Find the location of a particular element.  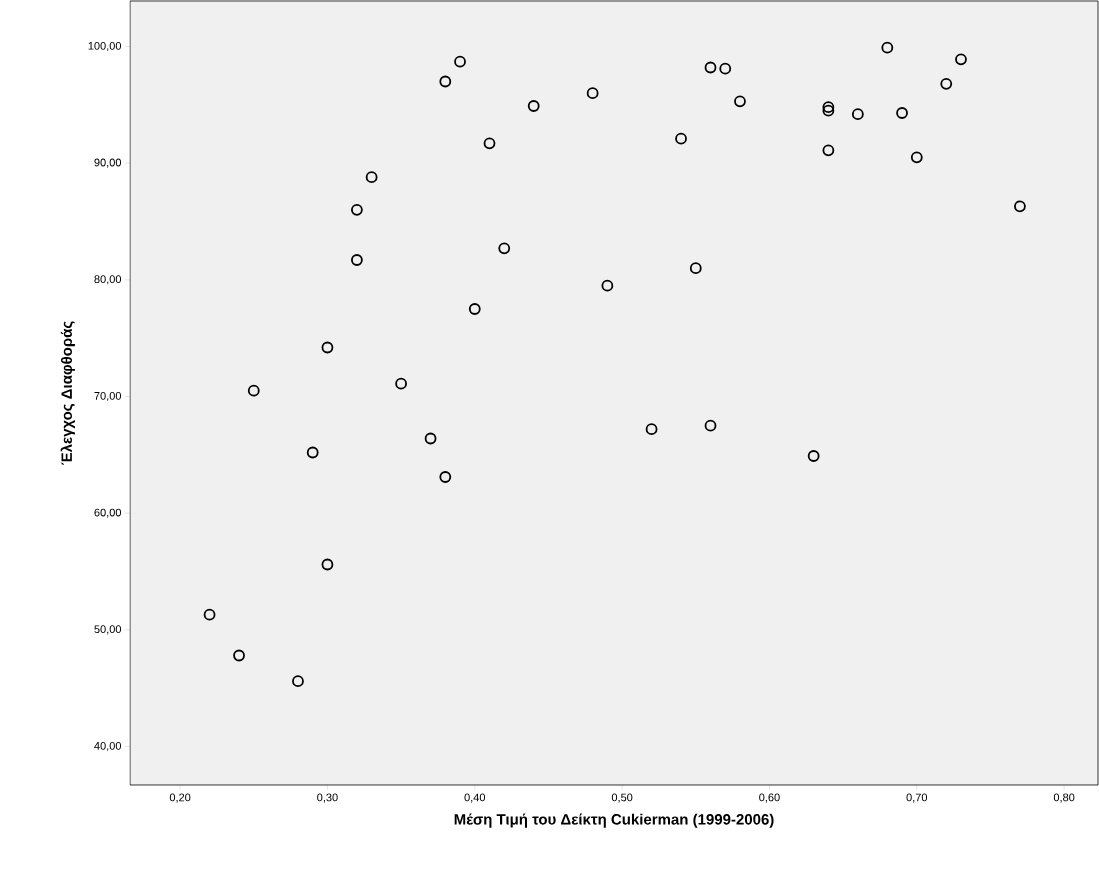

y-tick-label: 90,00 is located at coordinates (108, 163).